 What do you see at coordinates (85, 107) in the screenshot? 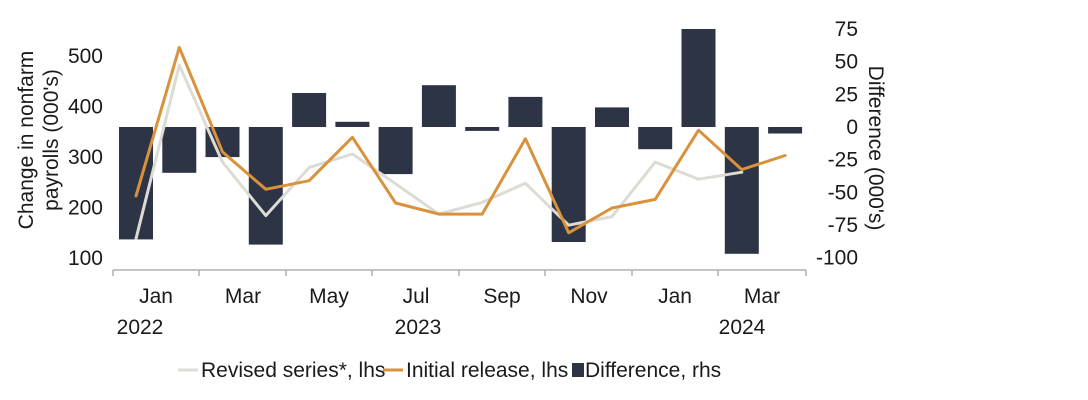
I see `y-left-tick-label: 400` at bounding box center [85, 107].